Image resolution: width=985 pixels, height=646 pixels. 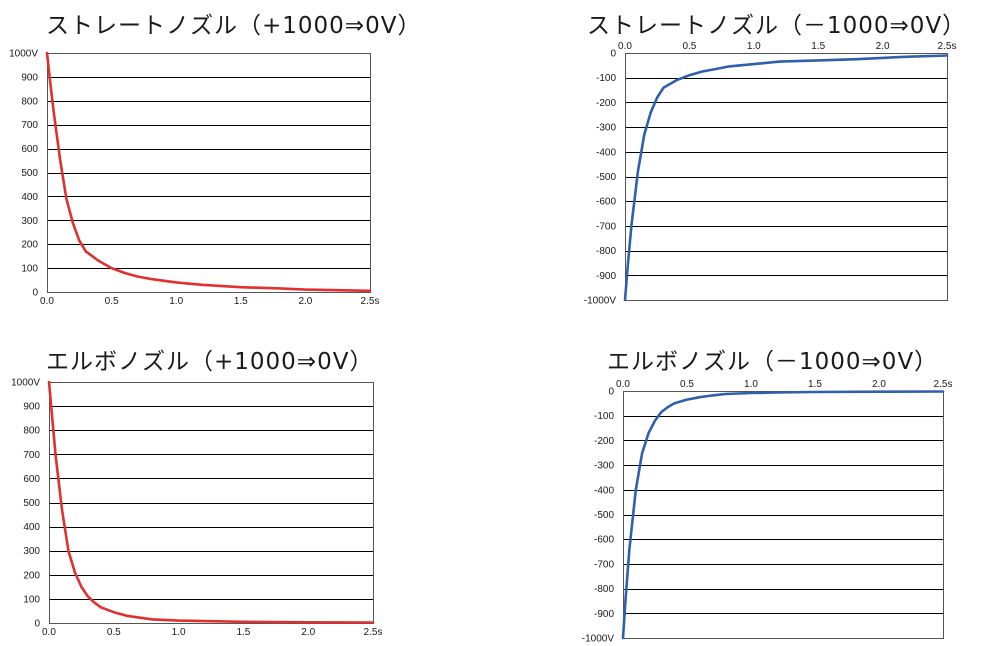 I want to click on chart-title-4: エルボノズル（－1000⇒0V）, so click(x=773, y=362).